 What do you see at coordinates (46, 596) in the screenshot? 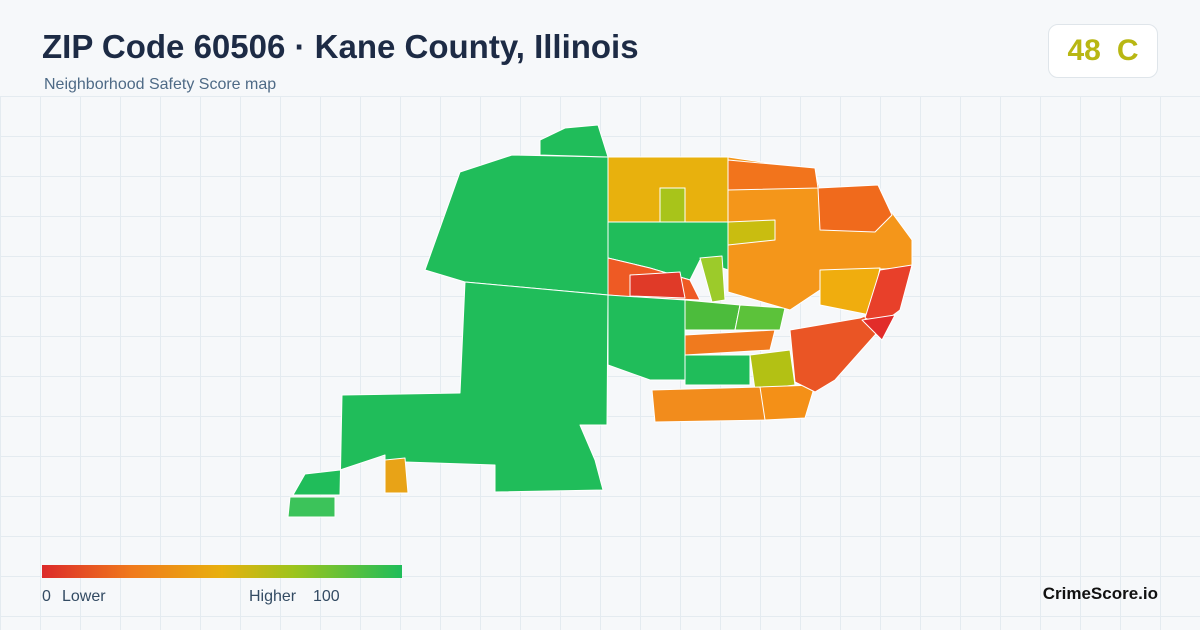
I see `legend-min: 0` at bounding box center [46, 596].